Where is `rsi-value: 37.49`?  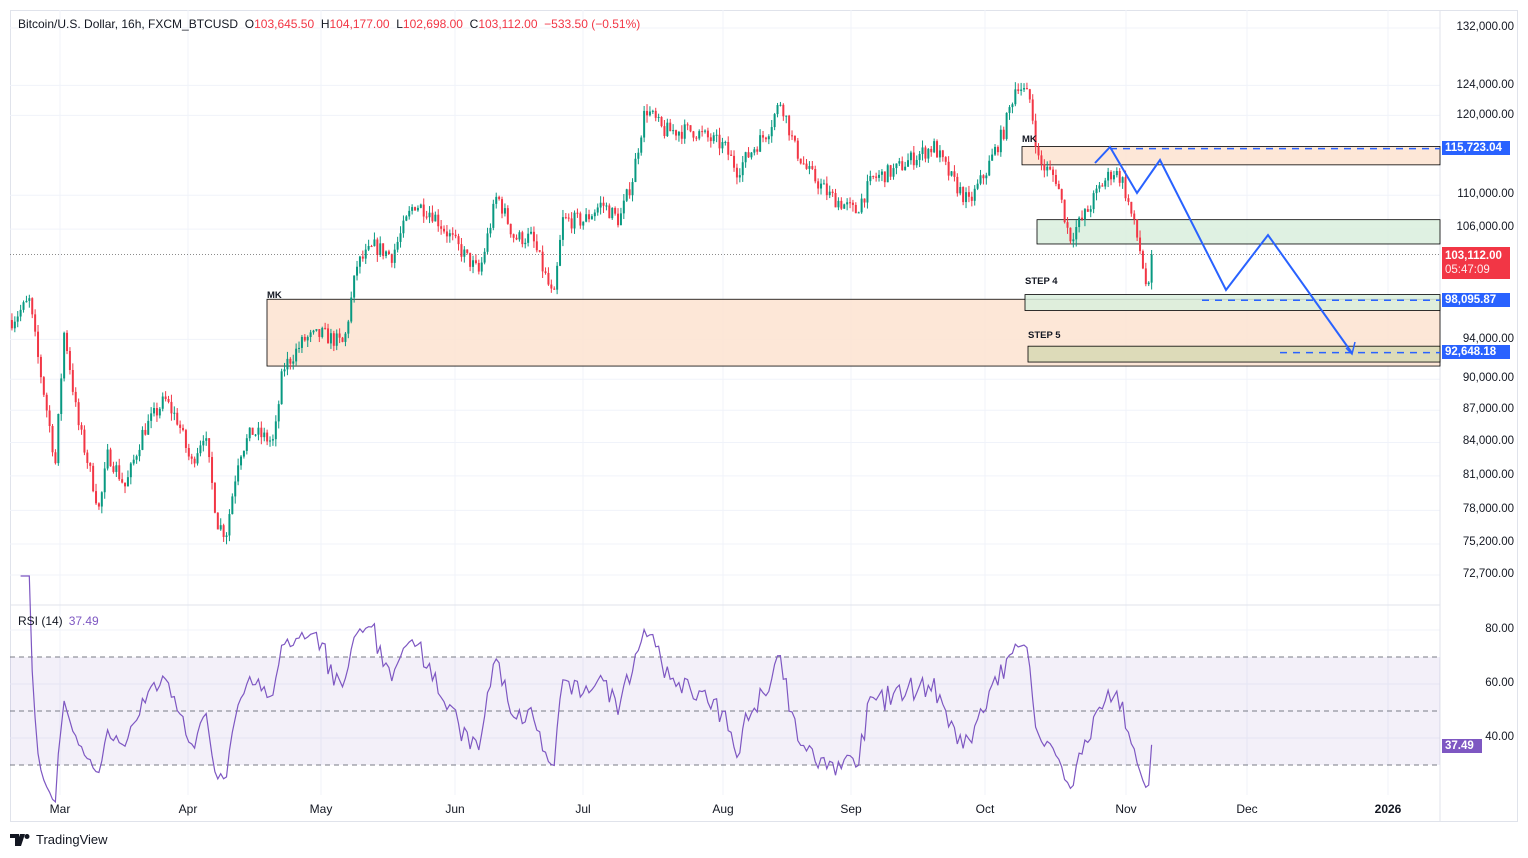 rsi-value: 37.49 is located at coordinates (83, 621).